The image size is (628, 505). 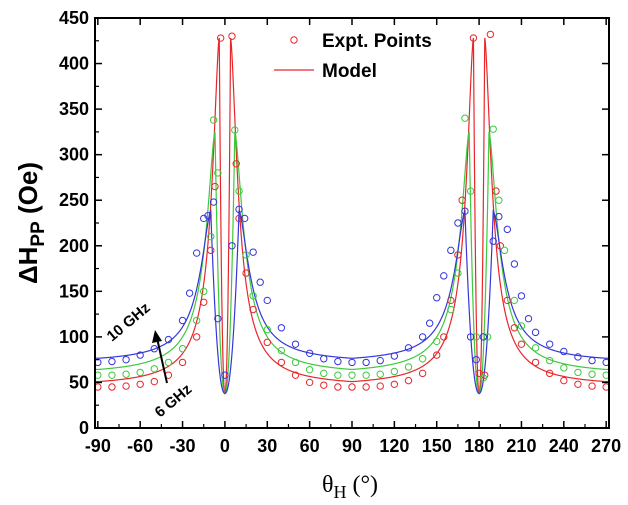 What do you see at coordinates (74, 200) in the screenshot?
I see `y-tick-label: 250` at bounding box center [74, 200].